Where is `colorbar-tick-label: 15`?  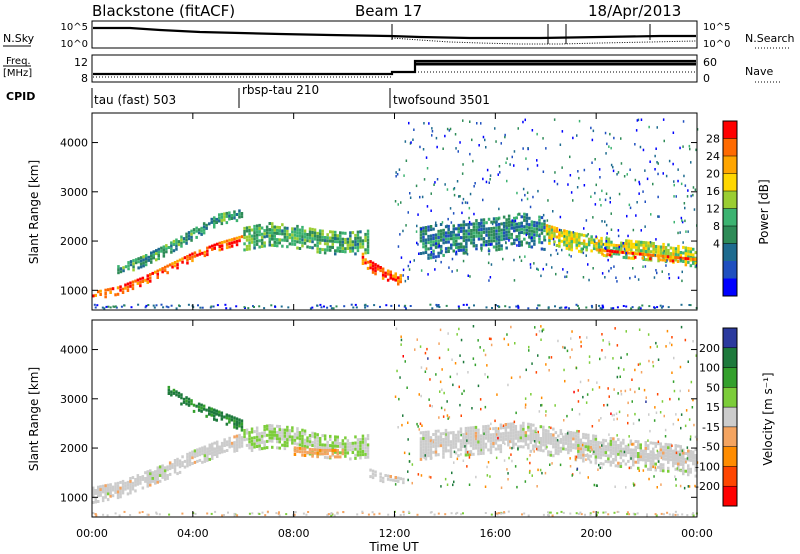 colorbar-tick-label: 15 is located at coordinates (713, 407).